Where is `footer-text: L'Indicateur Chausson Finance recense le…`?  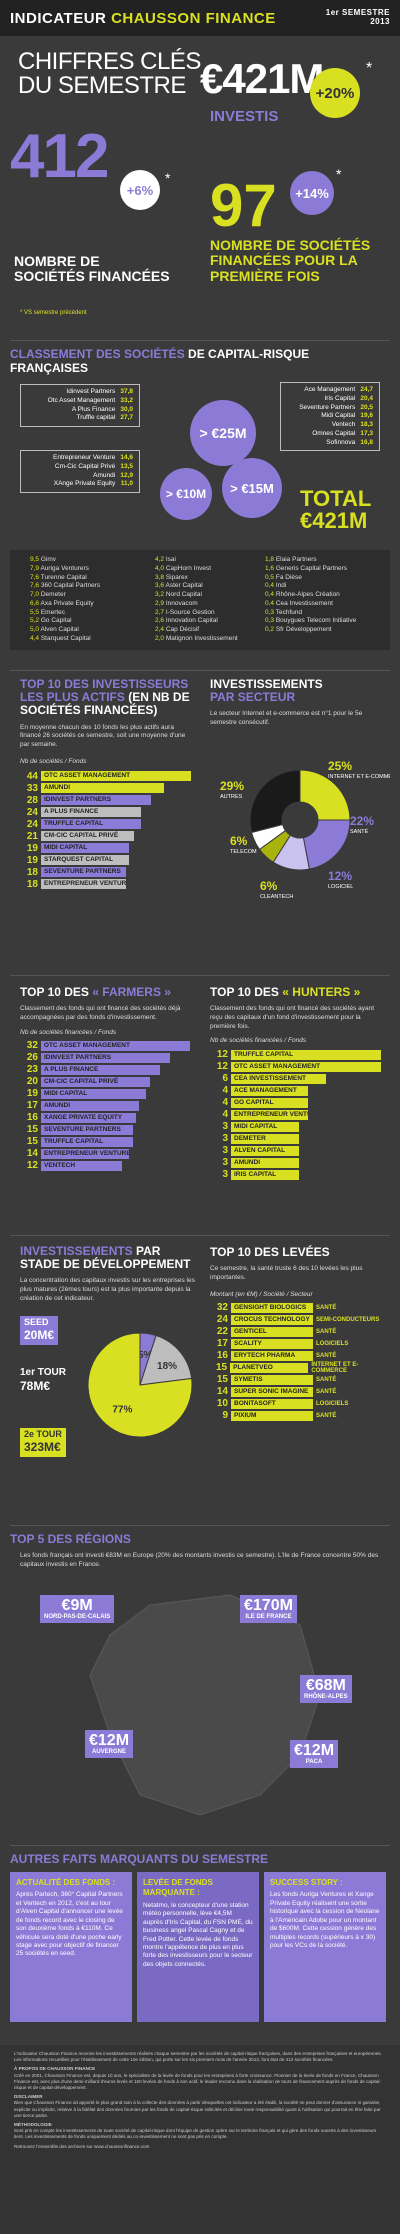 footer-text: L'Indicateur Chausson Finance recense le… is located at coordinates (200, 2101).